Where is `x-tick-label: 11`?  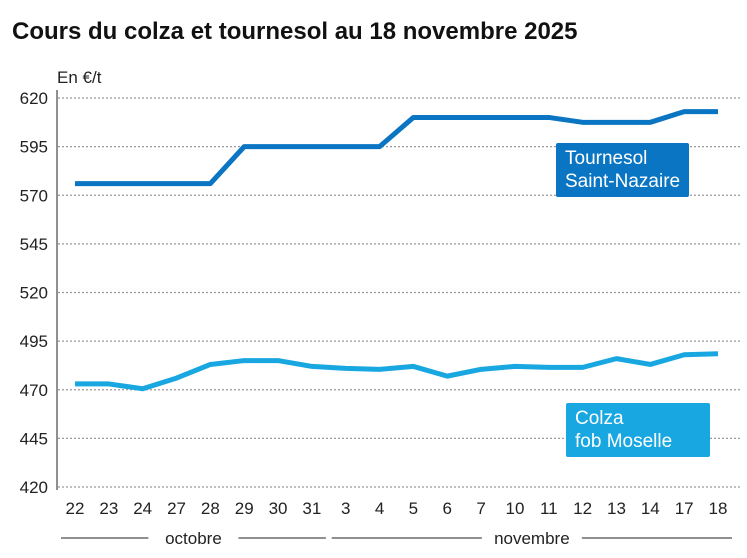
x-tick-label: 11 is located at coordinates (549, 508).